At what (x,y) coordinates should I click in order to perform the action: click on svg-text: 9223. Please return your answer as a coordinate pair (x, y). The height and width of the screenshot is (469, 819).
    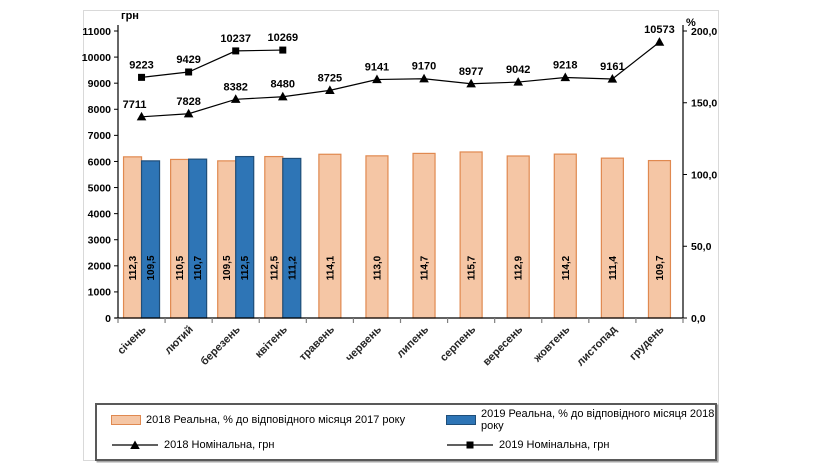
    Looking at the image, I should click on (141, 65).